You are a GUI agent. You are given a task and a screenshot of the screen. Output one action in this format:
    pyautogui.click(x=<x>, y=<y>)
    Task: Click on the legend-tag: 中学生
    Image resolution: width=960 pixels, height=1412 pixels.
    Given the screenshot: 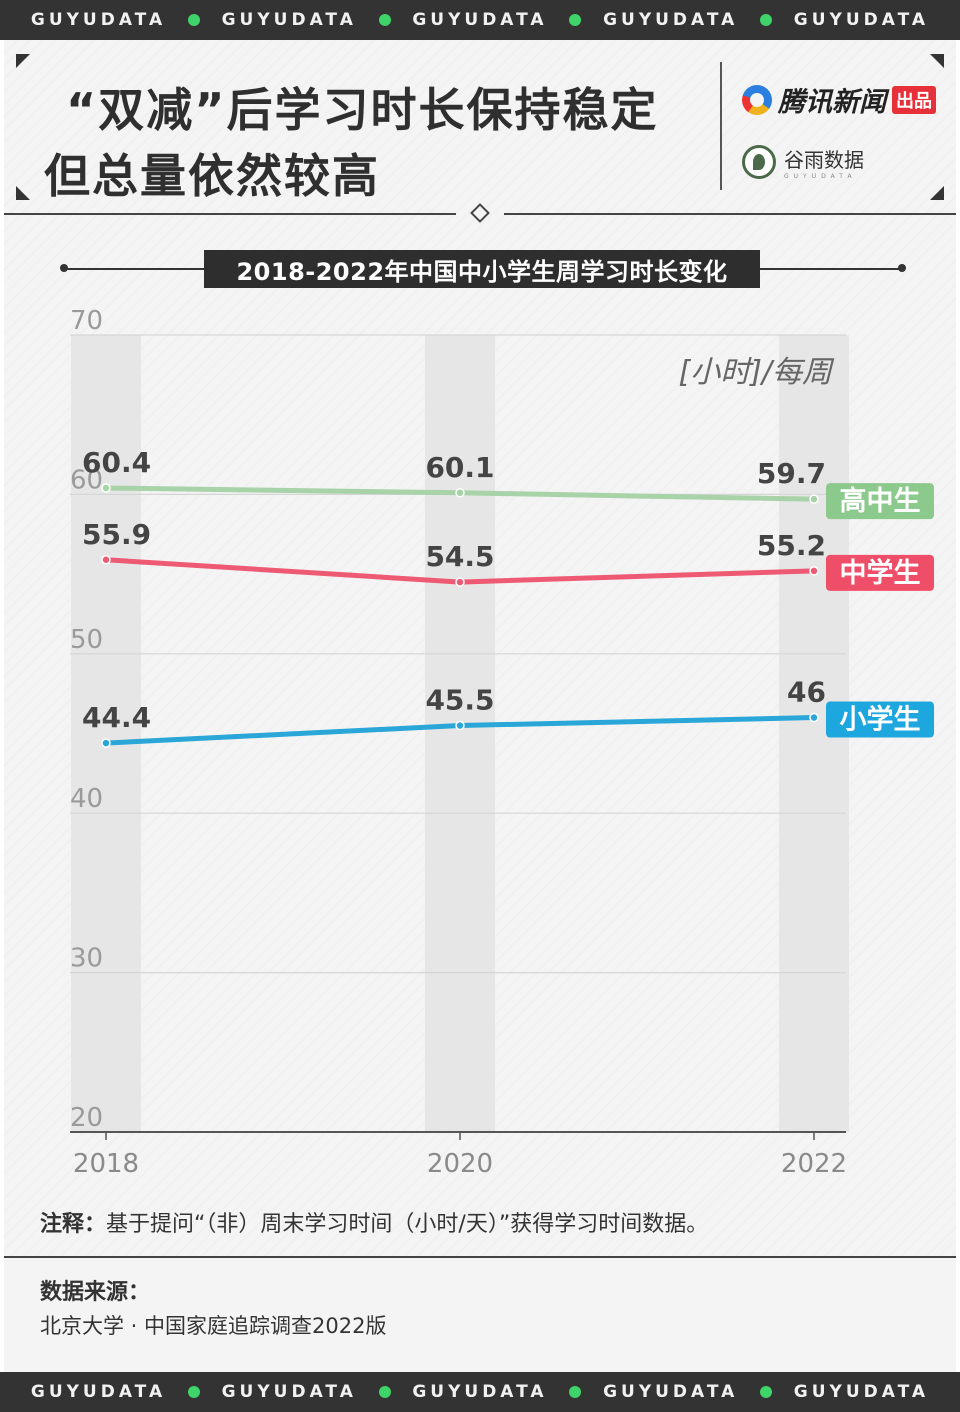 What is the action you would take?
    pyautogui.click(x=880, y=572)
    